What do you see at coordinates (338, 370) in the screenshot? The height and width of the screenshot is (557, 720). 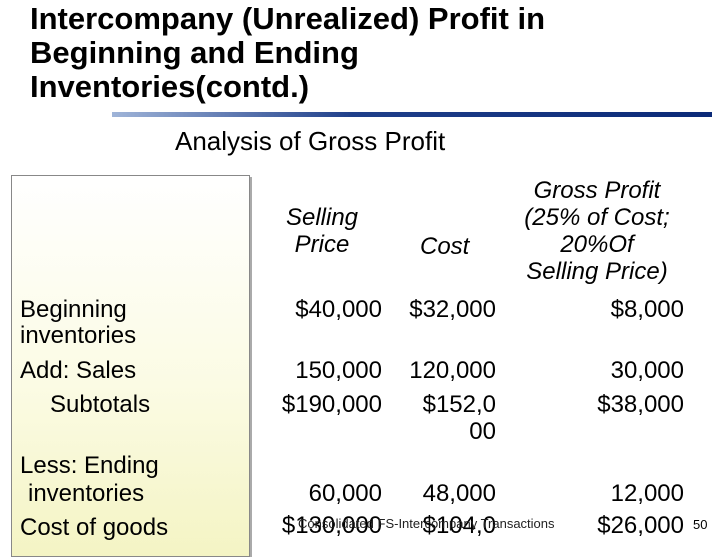 I see `cell-sales-price: 150,000` at bounding box center [338, 370].